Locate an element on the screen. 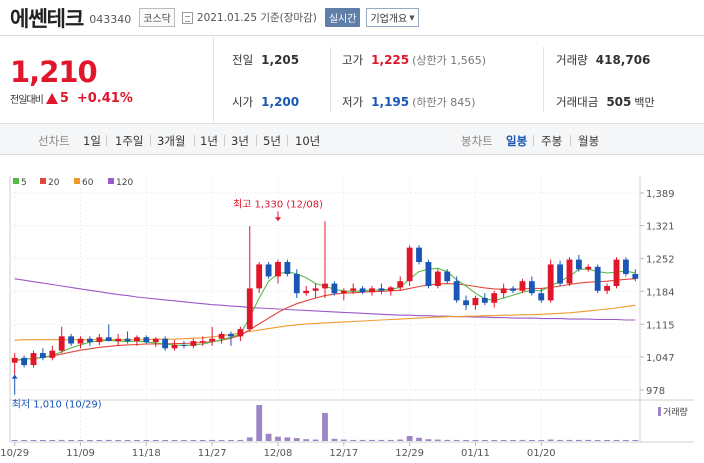 The image size is (704, 463). tab-monthly: 월봉 is located at coordinates (589, 141).